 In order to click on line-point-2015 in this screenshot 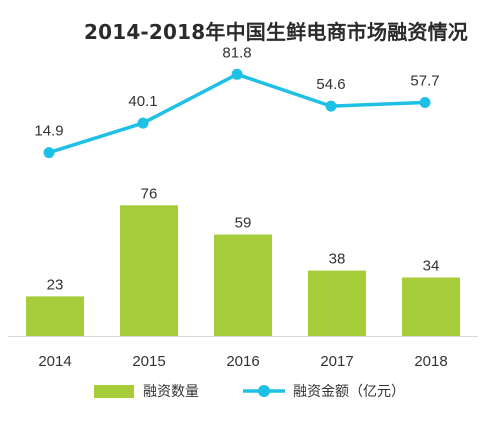, I will do `click(143, 123)`.